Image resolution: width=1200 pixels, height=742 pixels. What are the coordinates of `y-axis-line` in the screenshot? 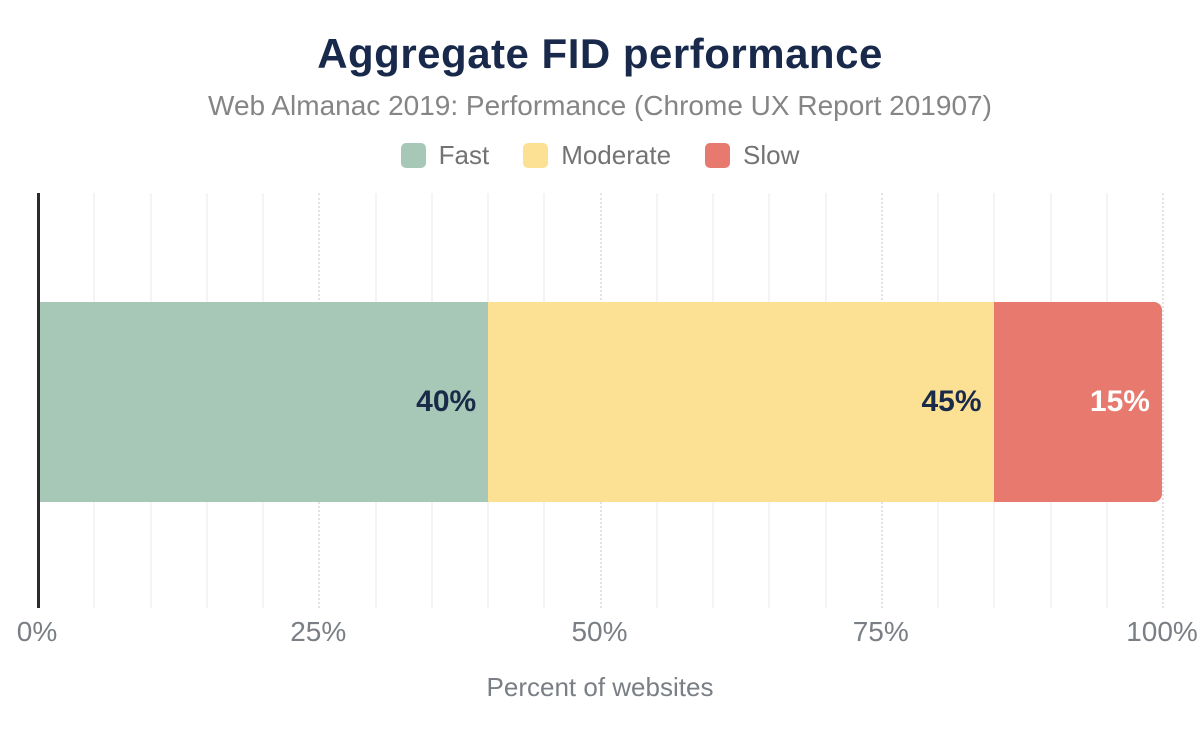 It's located at (38, 400).